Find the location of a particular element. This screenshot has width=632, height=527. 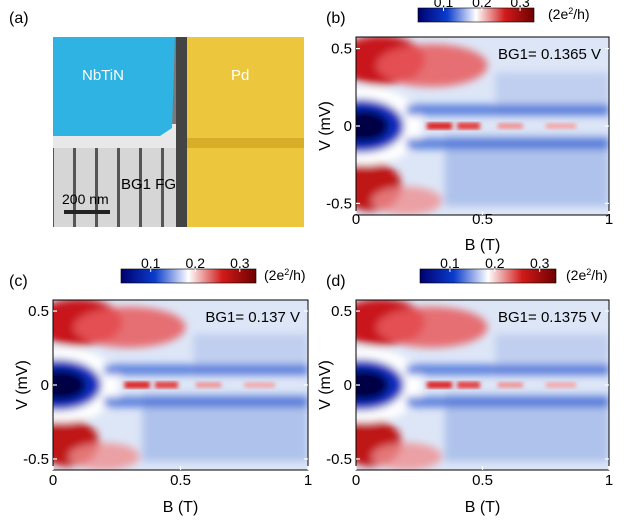

panel-label-c: (c) is located at coordinates (18, 281).